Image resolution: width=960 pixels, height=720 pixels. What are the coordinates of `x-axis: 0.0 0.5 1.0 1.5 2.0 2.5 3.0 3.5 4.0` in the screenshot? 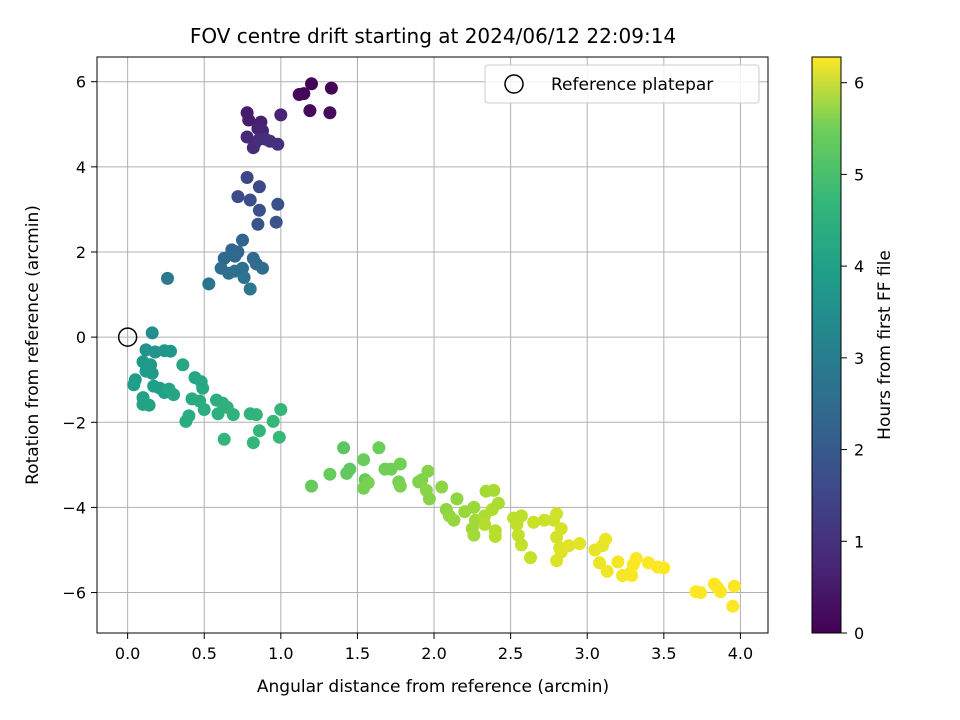 It's located at (434, 648).